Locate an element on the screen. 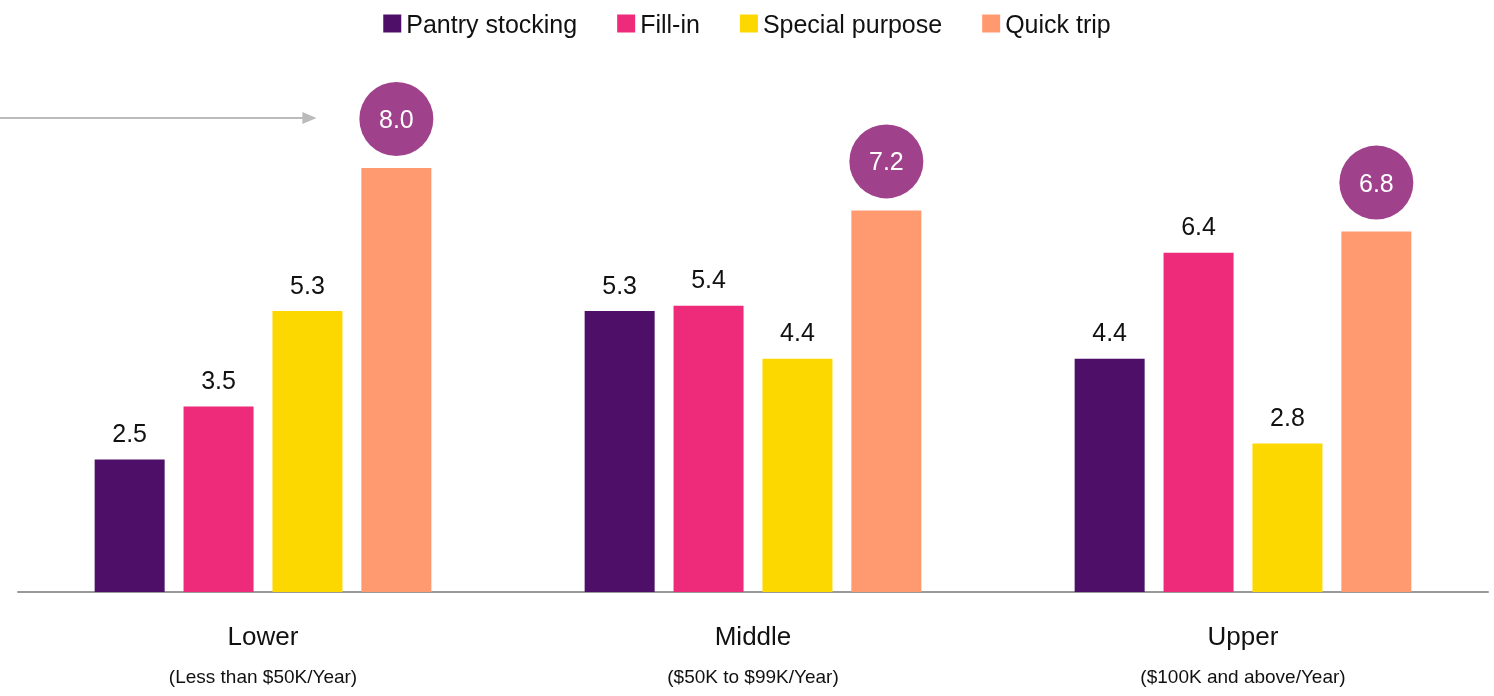 The width and height of the screenshot is (1494, 696). data-label: 7.2 is located at coordinates (886, 161).